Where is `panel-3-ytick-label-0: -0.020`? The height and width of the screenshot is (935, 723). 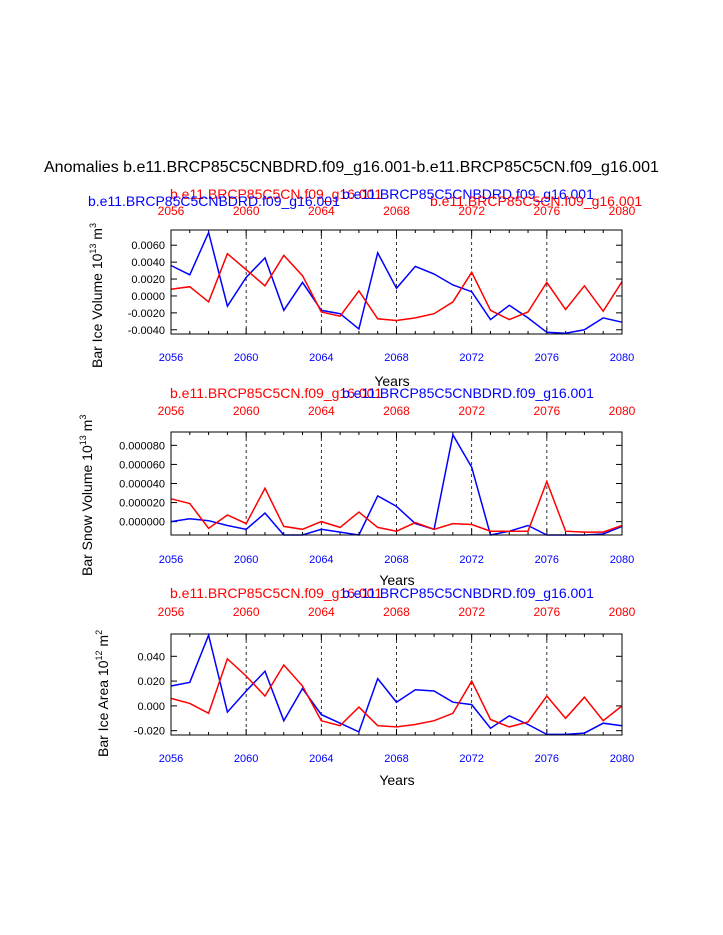 panel-3-ytick-label-0: -0.020 is located at coordinates (149, 732).